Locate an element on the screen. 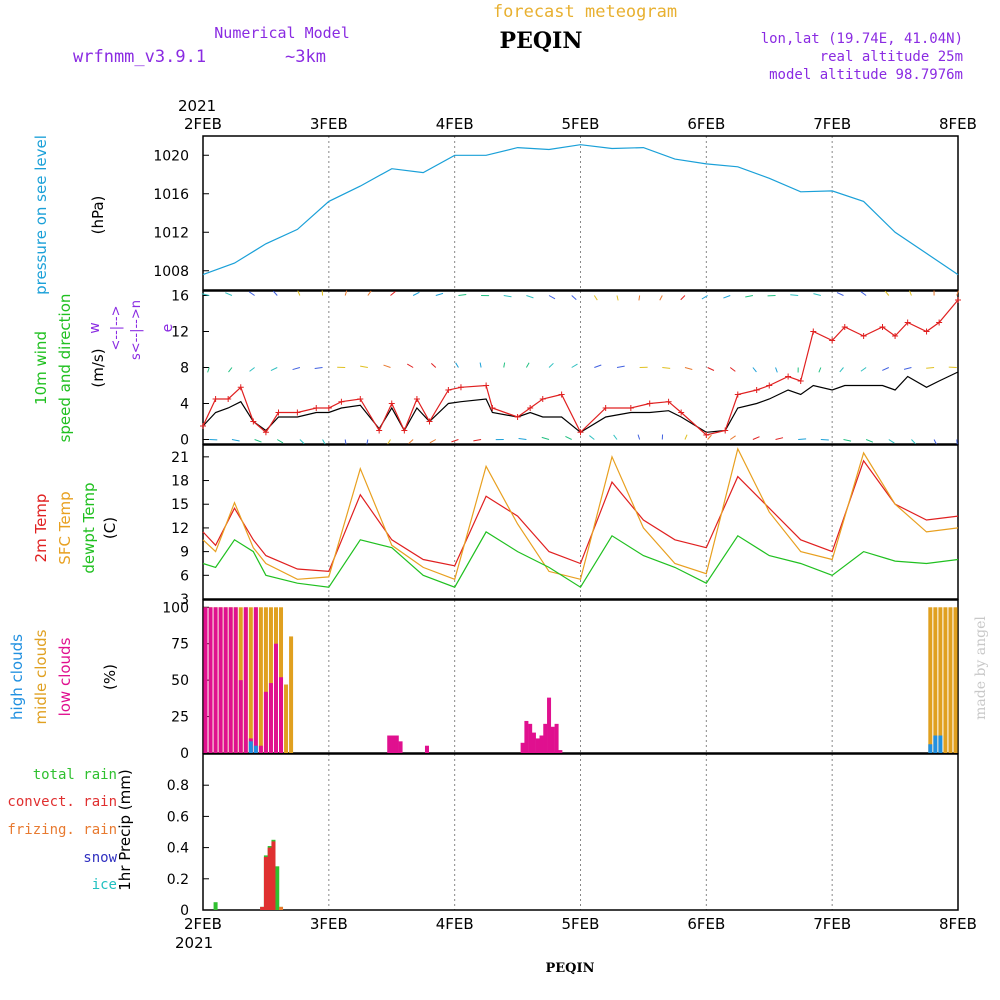 This screenshot has width=1000, height=1000. precip-panel: 0 0.2 0.4 0.6 0.8 is located at coordinates (563, 836).